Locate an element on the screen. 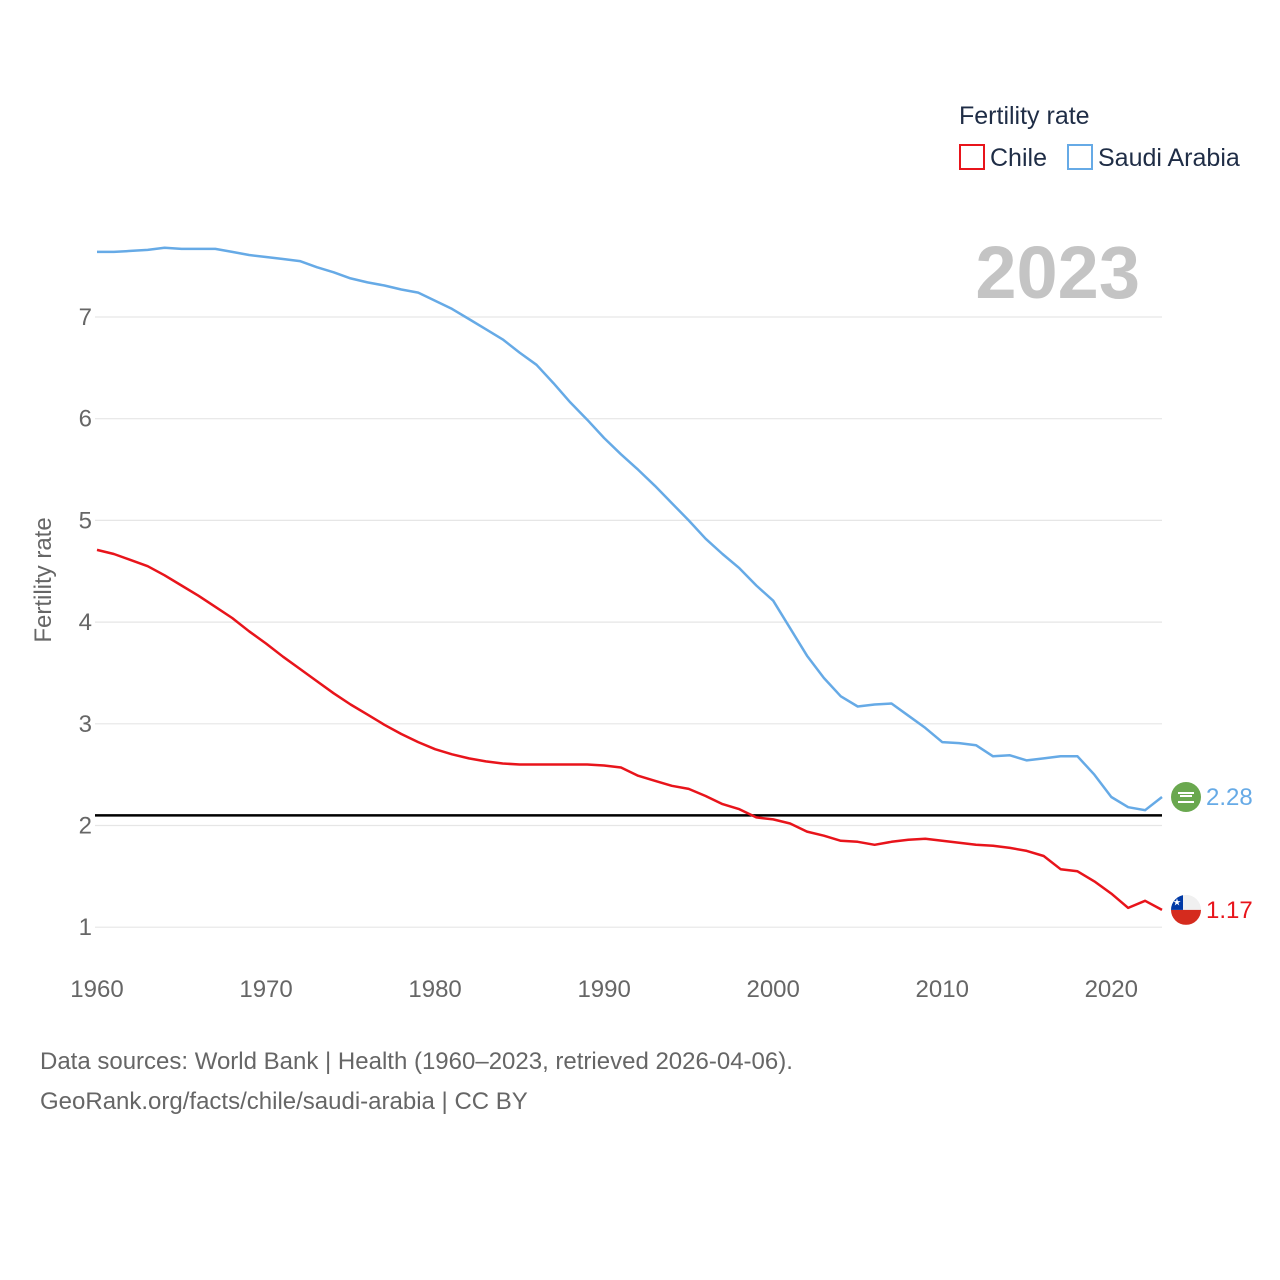 The height and width of the screenshot is (1280, 1280). x-tick-label: 1970 is located at coordinates (265, 989).